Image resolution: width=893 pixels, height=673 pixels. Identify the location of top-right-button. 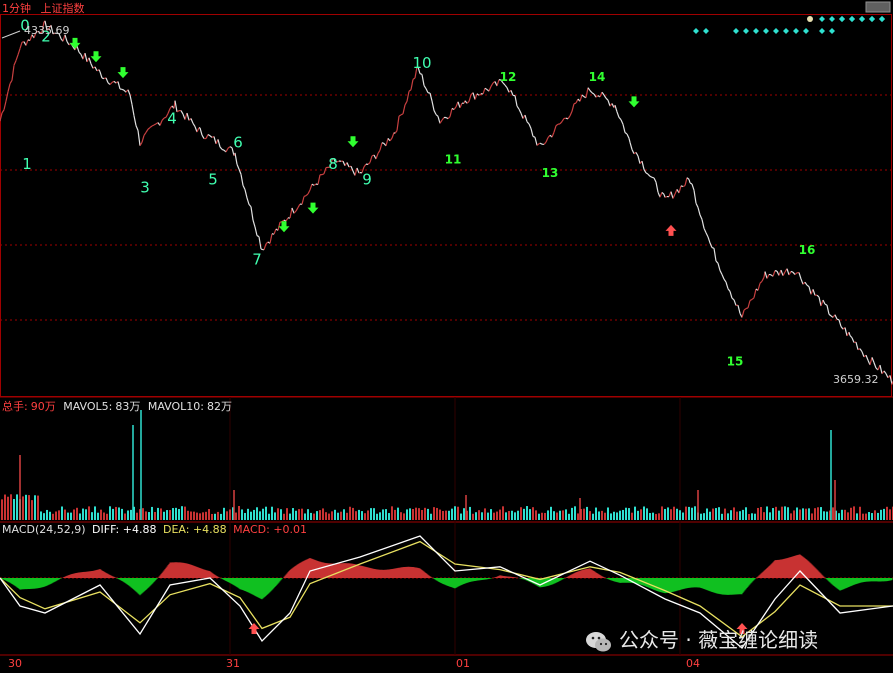
(878, 7).